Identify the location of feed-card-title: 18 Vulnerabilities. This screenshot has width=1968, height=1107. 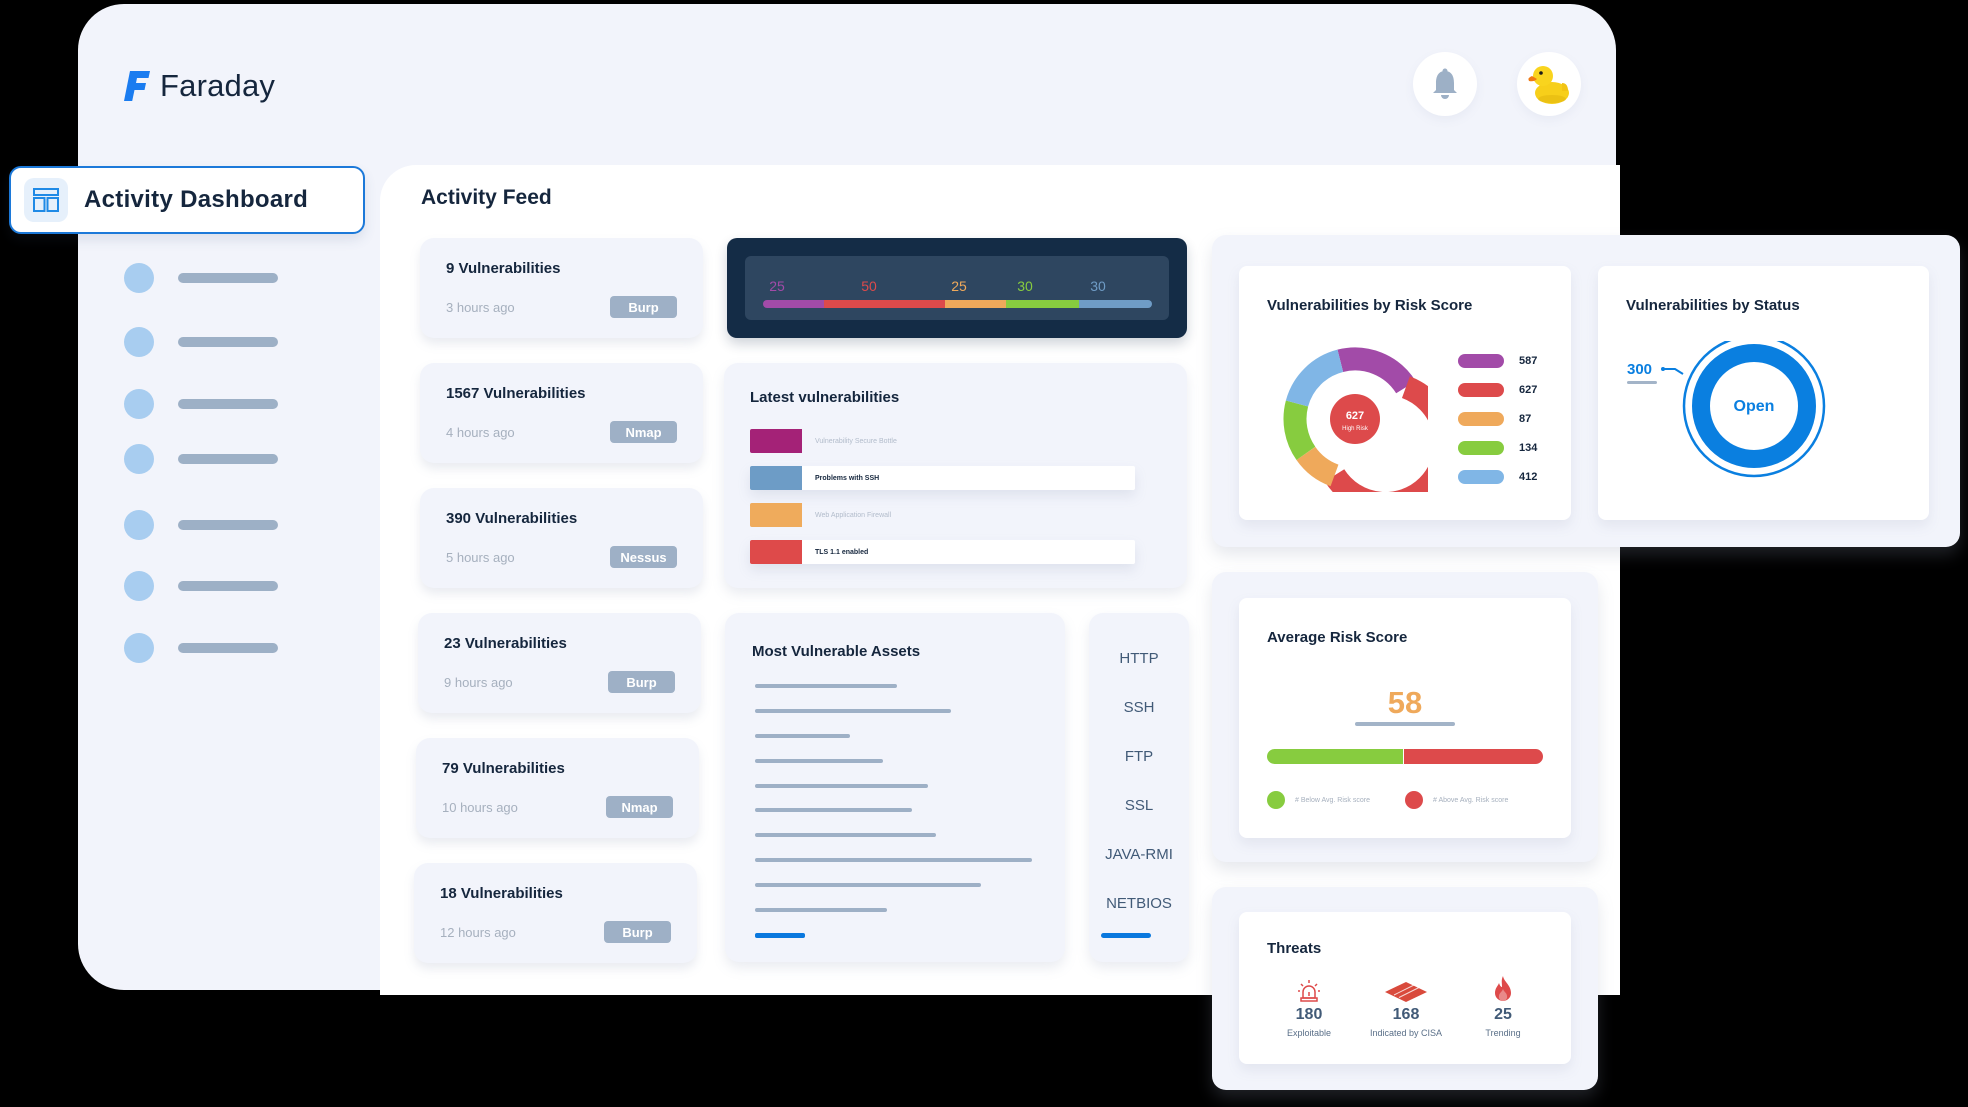
(501, 893).